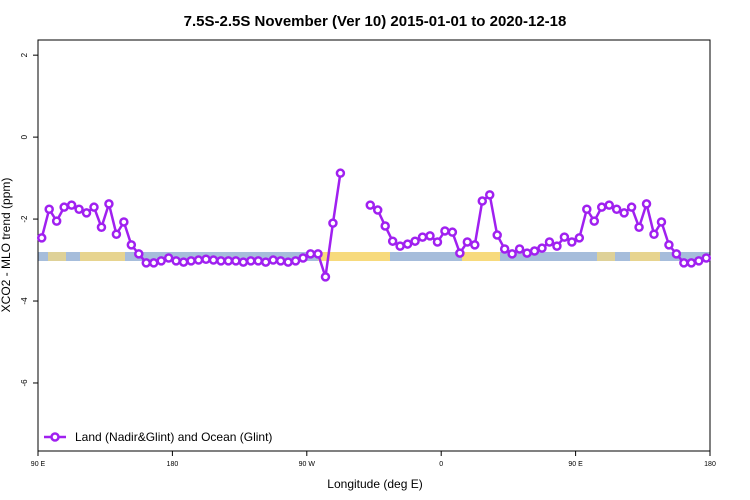 The height and width of the screenshot is (500, 750). What do you see at coordinates (24, 54) in the screenshot?
I see `y-tick-label: 2` at bounding box center [24, 54].